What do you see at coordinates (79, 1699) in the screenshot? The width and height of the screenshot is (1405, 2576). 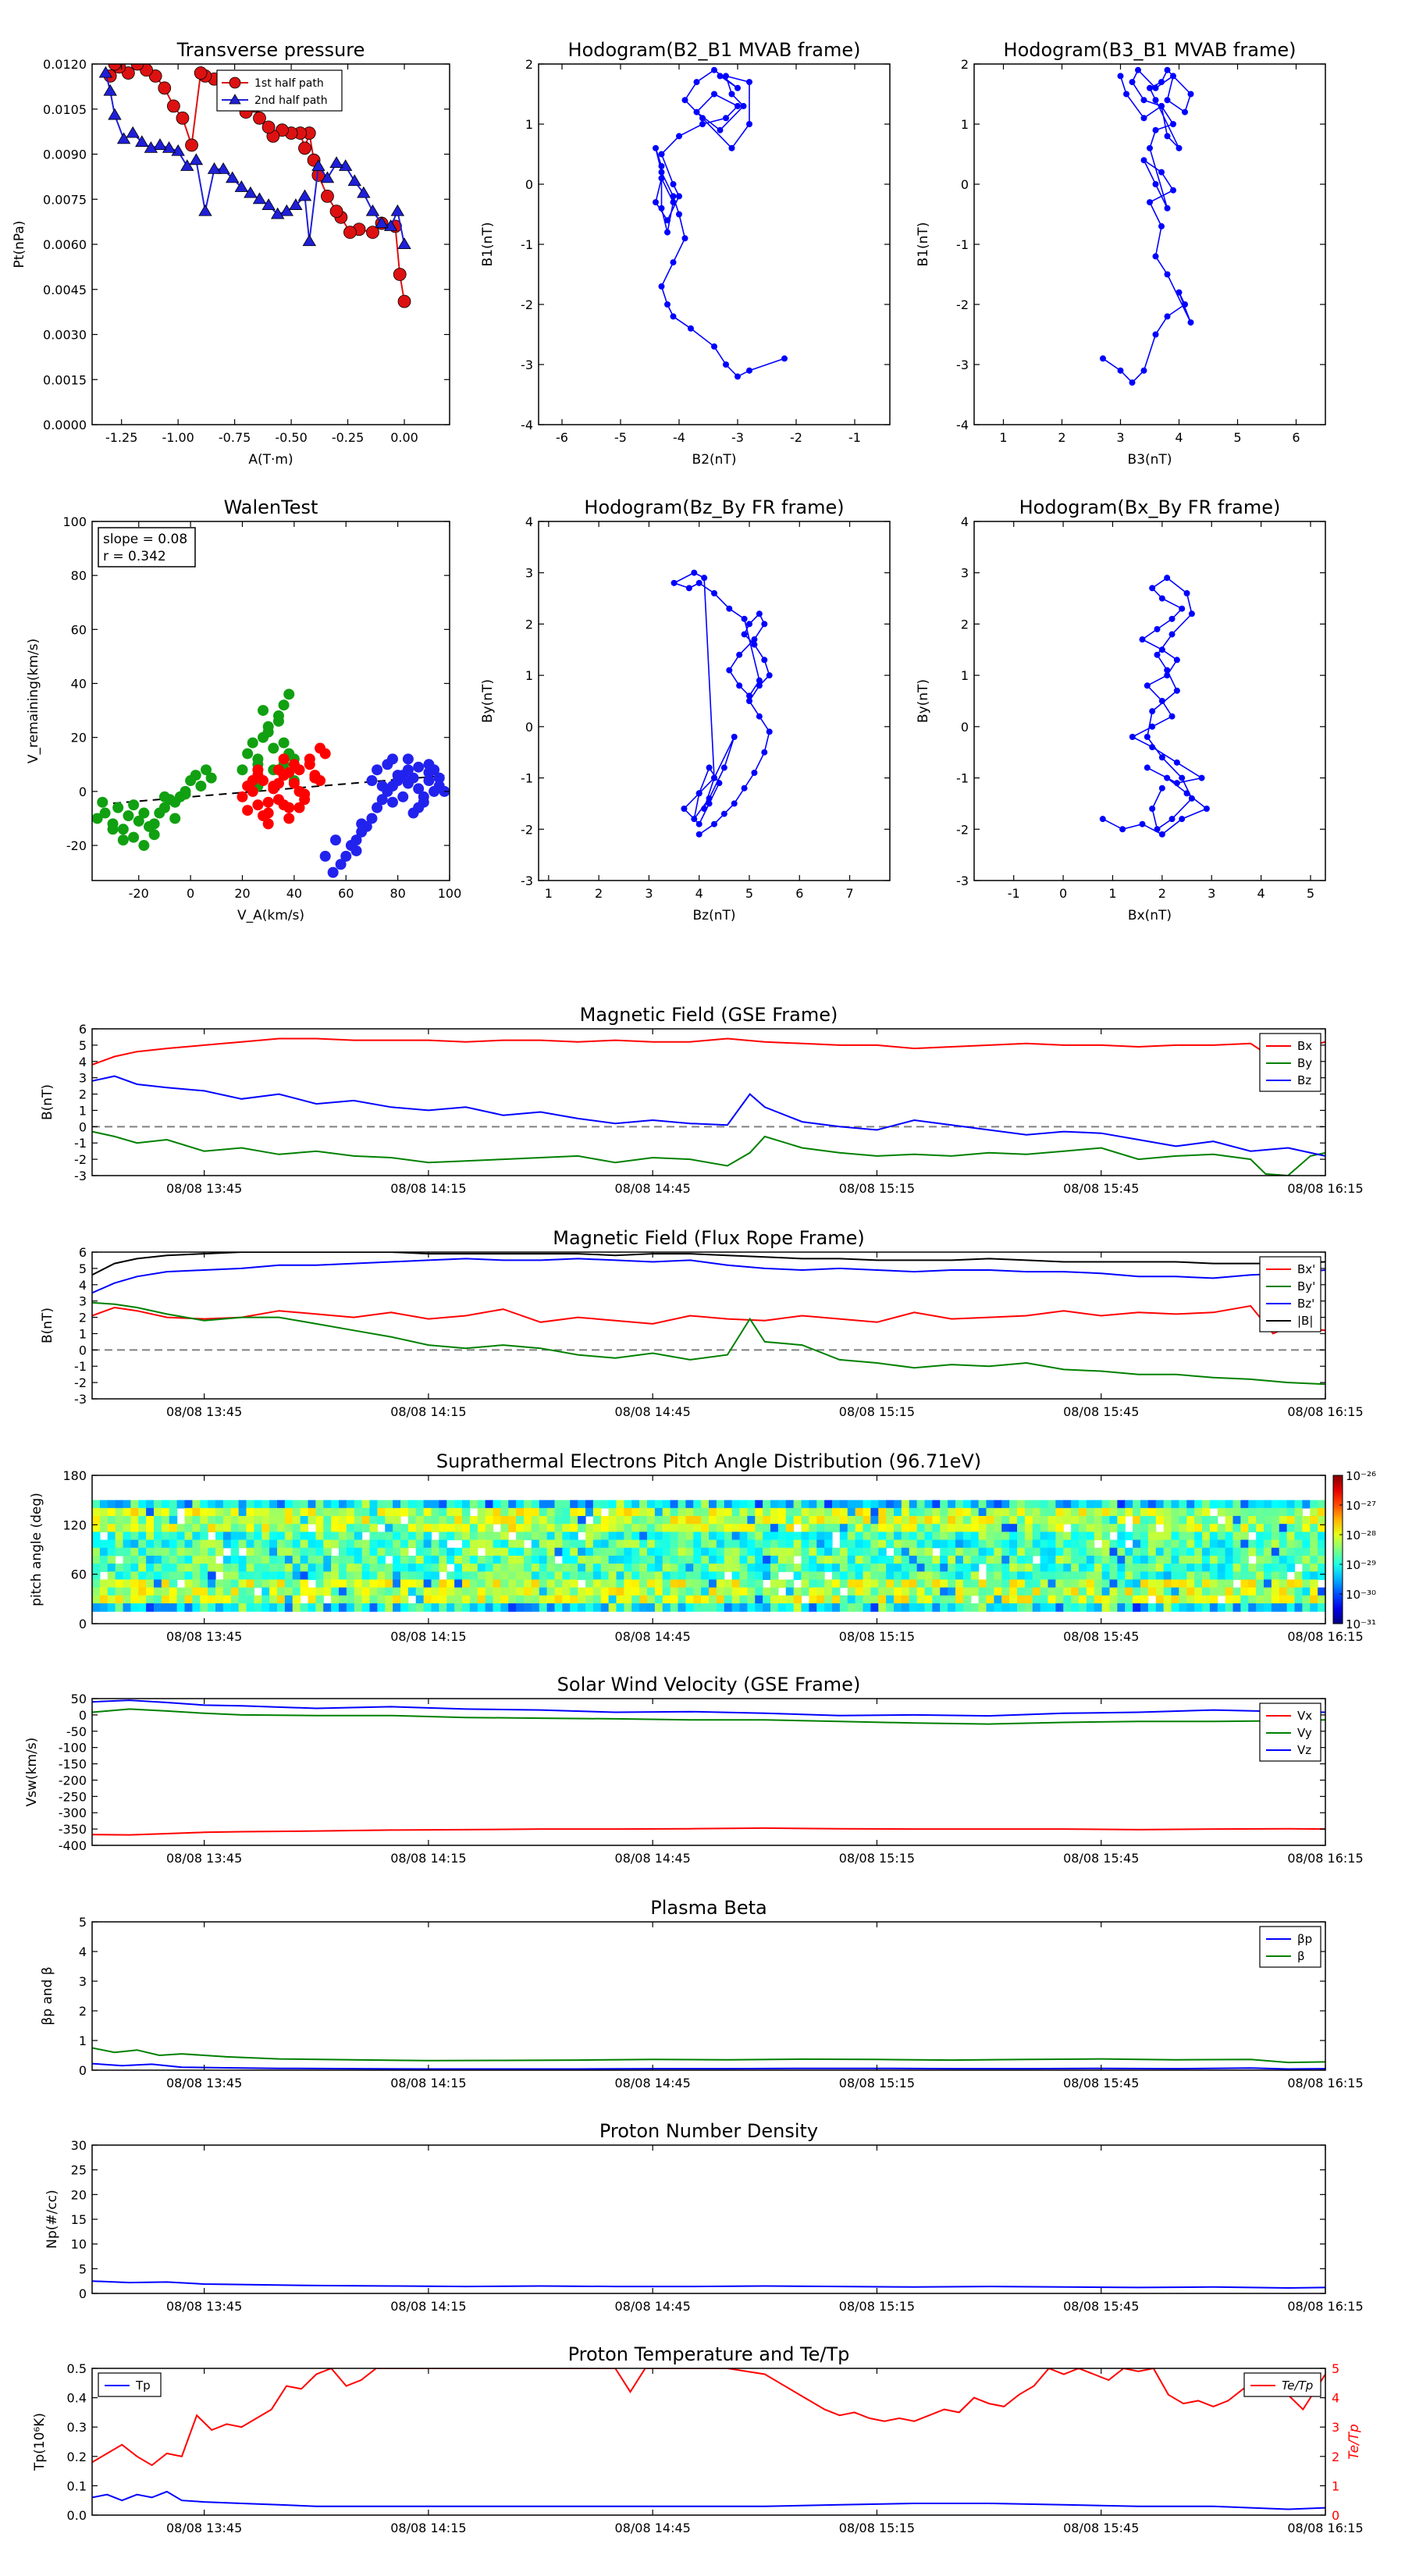 I see `y-tick-label: 50` at bounding box center [79, 1699].